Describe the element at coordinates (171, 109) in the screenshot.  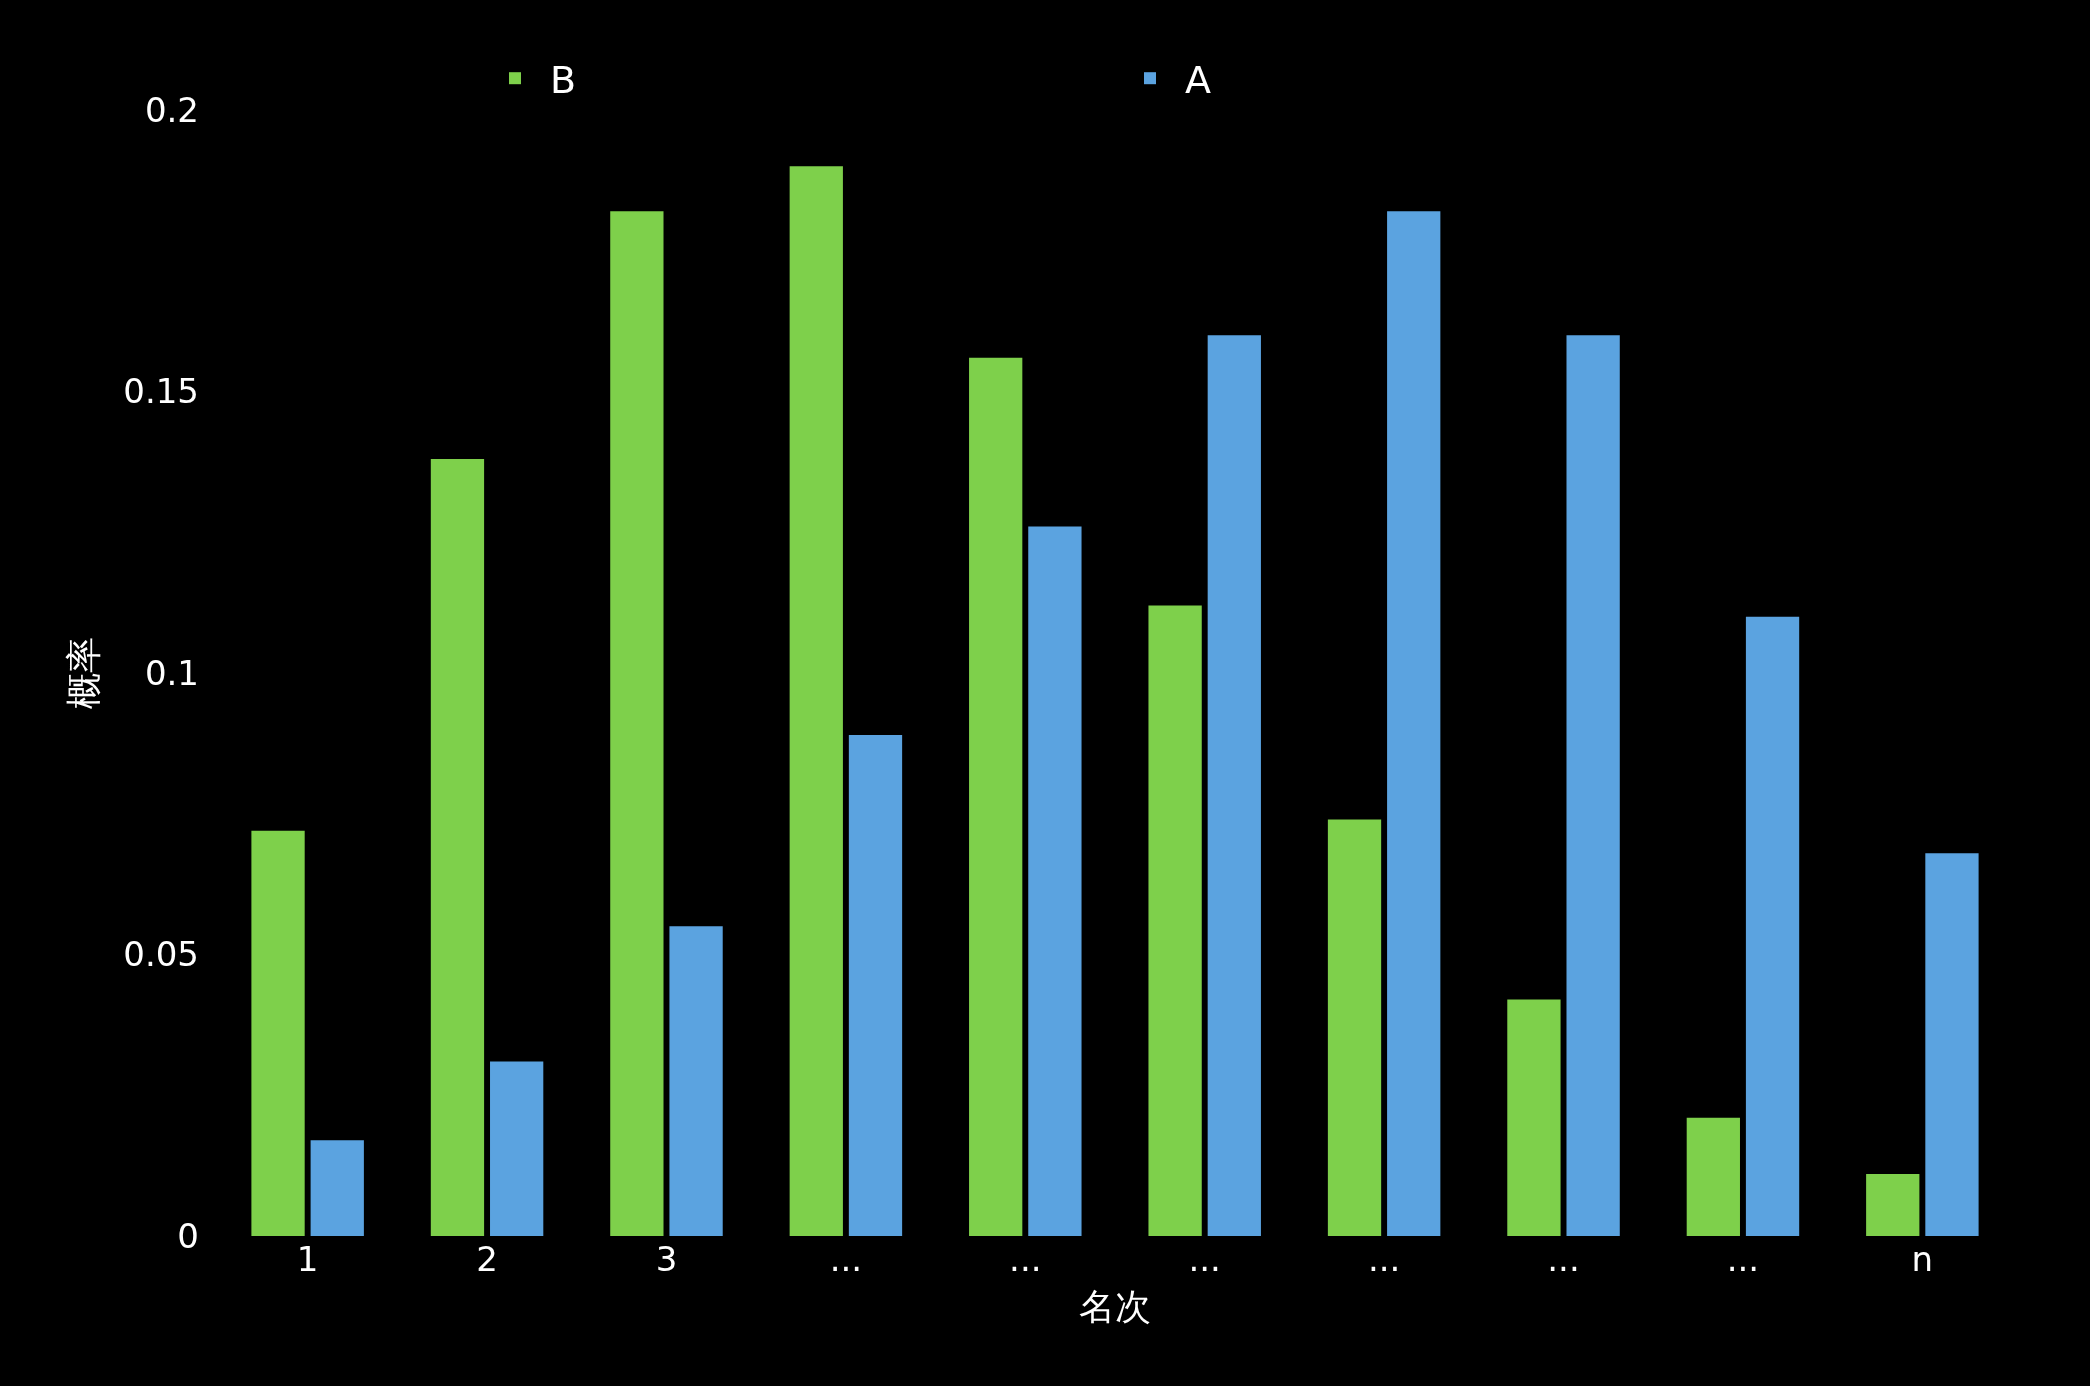
I see `y-tick-label: 0.2` at that location.